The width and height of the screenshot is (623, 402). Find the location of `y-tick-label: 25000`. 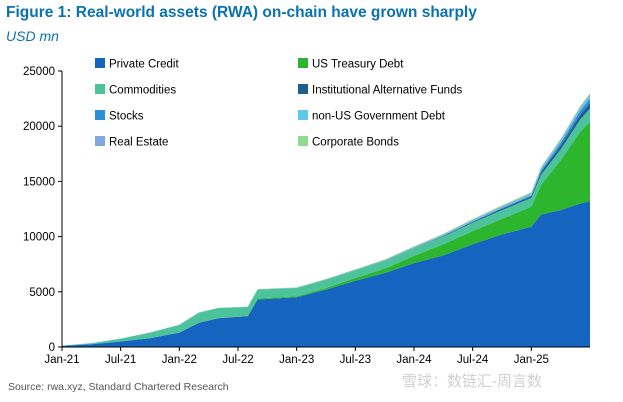

y-tick-label: 25000 is located at coordinates (39, 72).